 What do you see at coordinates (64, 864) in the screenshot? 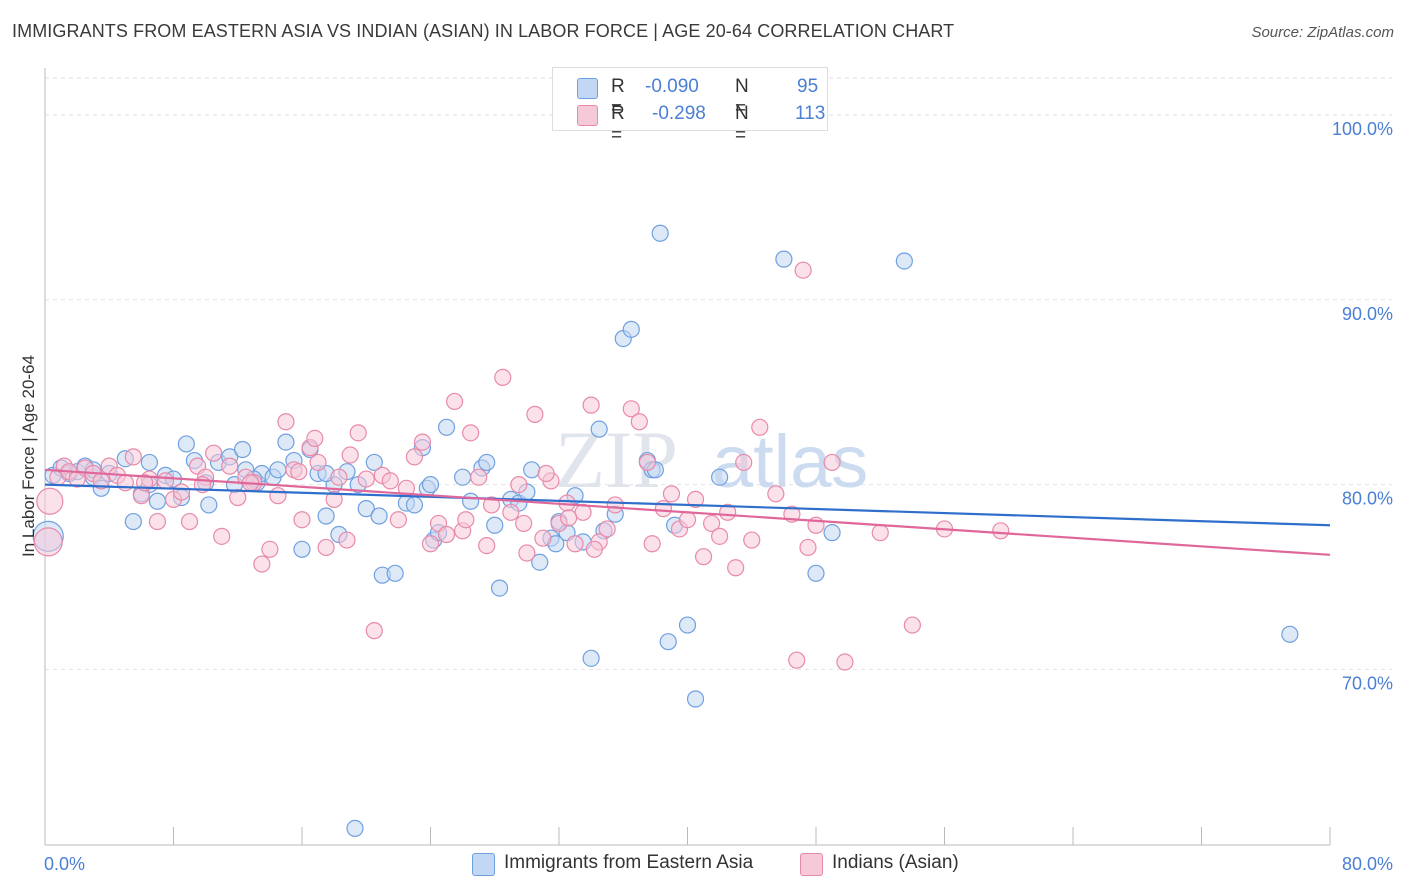
I see `x-tick-label-min: 0.0%` at bounding box center [64, 864].